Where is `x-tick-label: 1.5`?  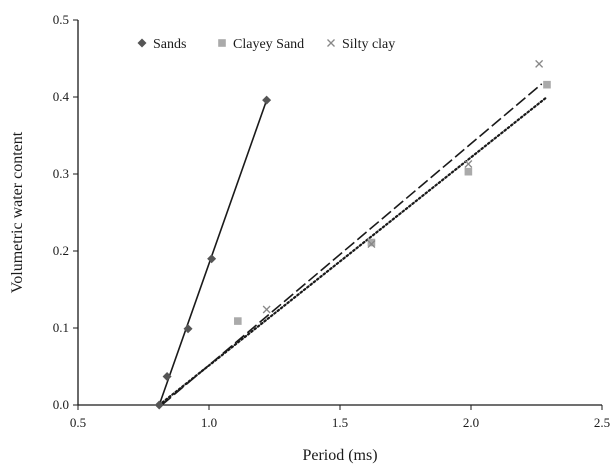 x-tick-label: 1.5 is located at coordinates (340, 422).